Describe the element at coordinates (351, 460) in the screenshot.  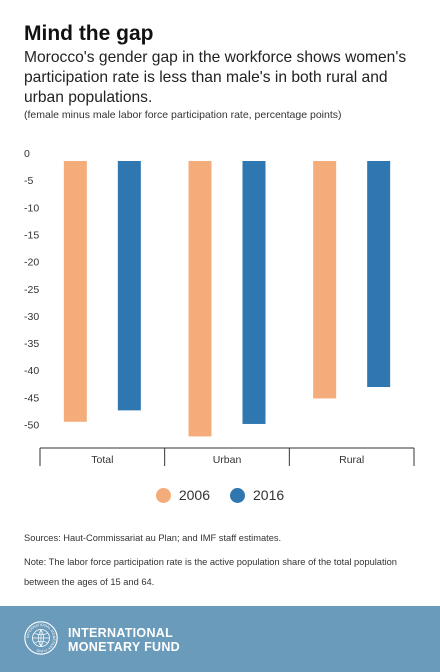
I see `x-category-label: Rural` at that location.